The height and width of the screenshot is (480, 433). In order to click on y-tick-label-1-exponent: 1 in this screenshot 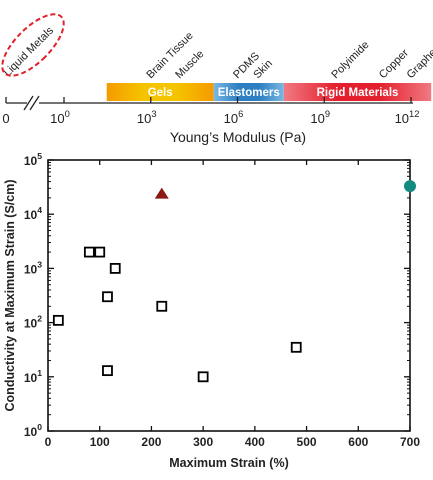, I will do `click(39, 373)`.